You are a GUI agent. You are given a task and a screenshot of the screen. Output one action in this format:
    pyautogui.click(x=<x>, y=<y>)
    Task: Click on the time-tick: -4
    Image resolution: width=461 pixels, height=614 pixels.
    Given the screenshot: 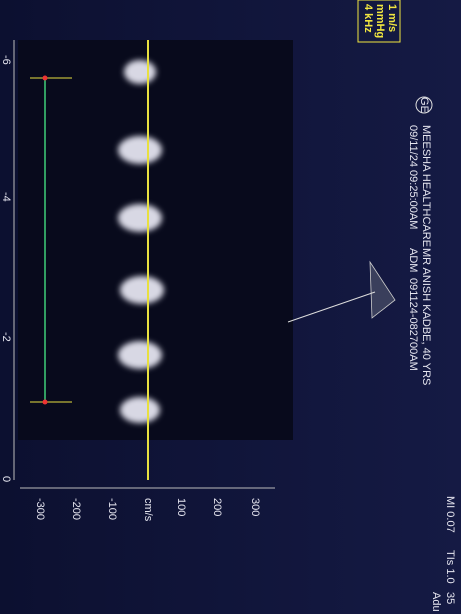 What is the action you would take?
    pyautogui.click(x=6, y=197)
    